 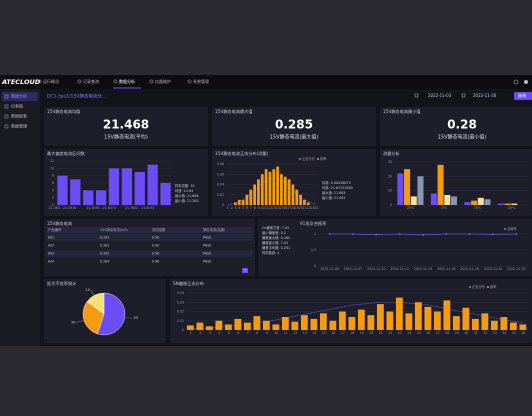 What do you see at coordinates (270, 208) in the screenshot?
I see `x-tick-label: 12` at bounding box center [270, 208].